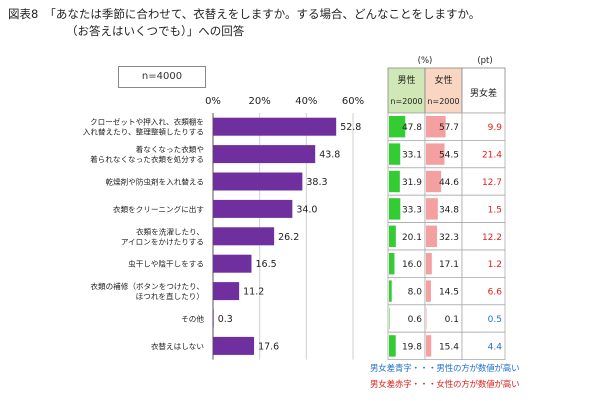 The height and width of the screenshot is (401, 590). Describe the element at coordinates (449, 128) in the screenshot. I see `female-value: 57.7` at that location.